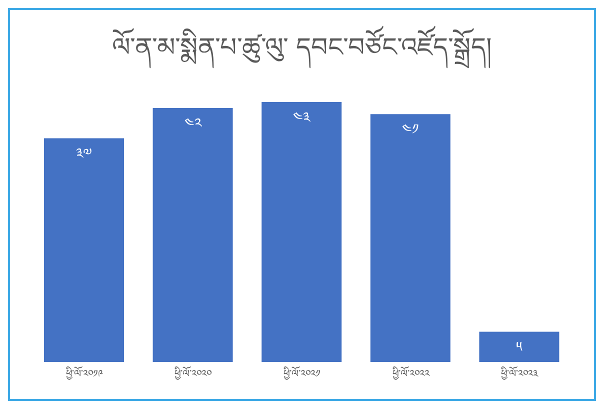 The image size is (604, 409). Describe the element at coordinates (520, 373) in the screenshot. I see `x-tick-label: ཕྱི་ལོ་༢༠༢༣` at that location.